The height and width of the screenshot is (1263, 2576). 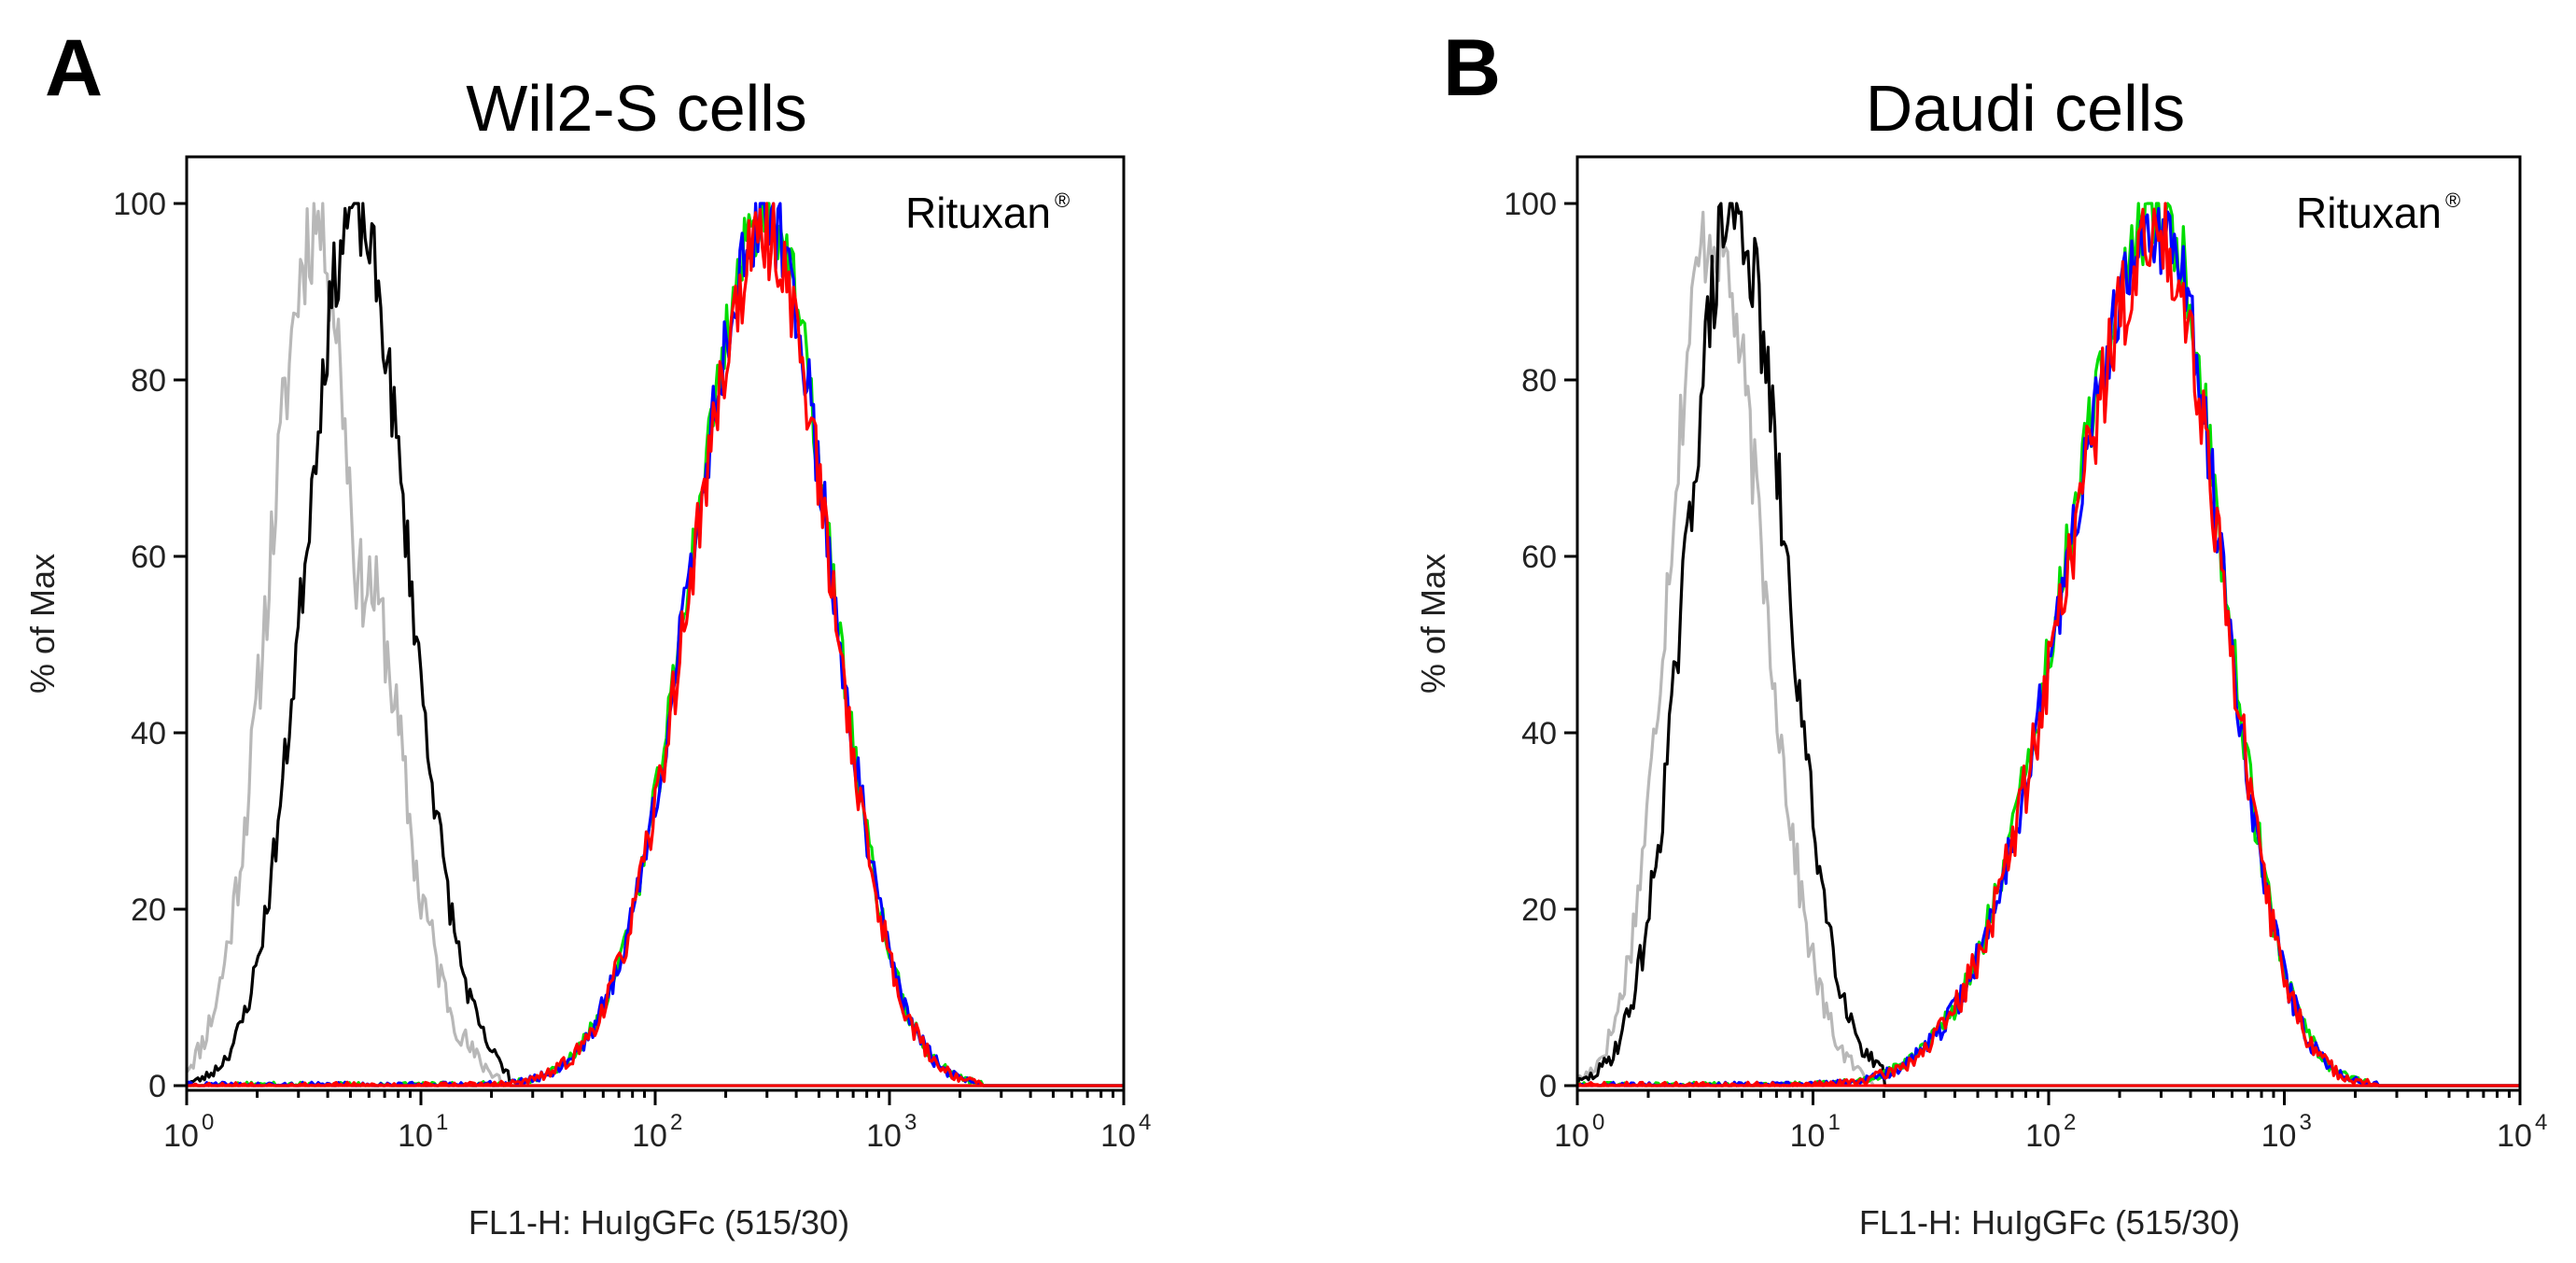 What do you see at coordinates (1472, 68) in the screenshot?
I see `panel-letter: B` at bounding box center [1472, 68].